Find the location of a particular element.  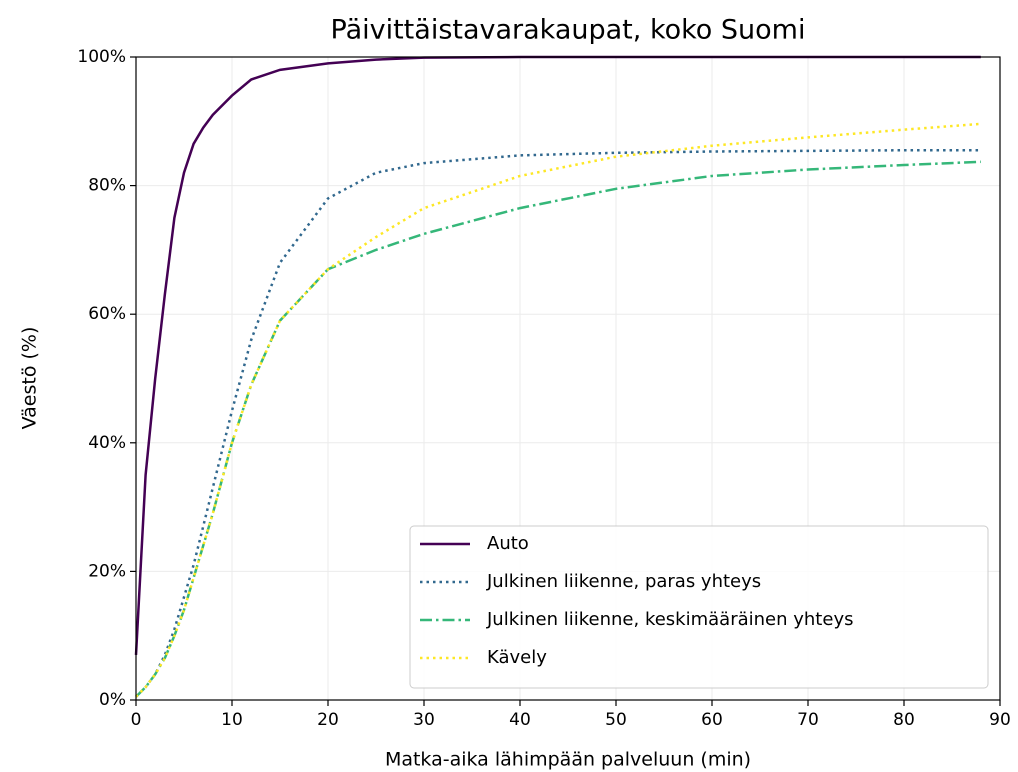

y-tick-label: 20% is located at coordinates (107, 571).